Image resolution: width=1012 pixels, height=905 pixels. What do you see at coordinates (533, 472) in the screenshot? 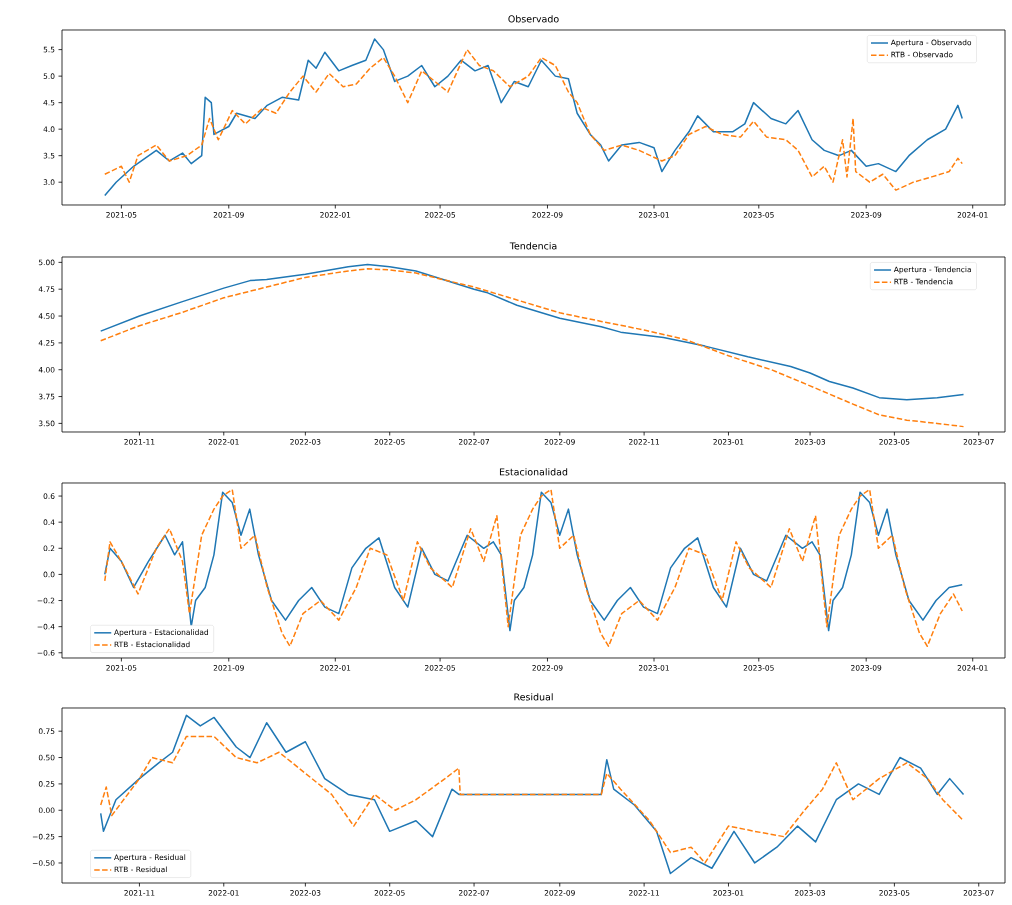
I see `chart-title: Estacionalidad` at bounding box center [533, 472].